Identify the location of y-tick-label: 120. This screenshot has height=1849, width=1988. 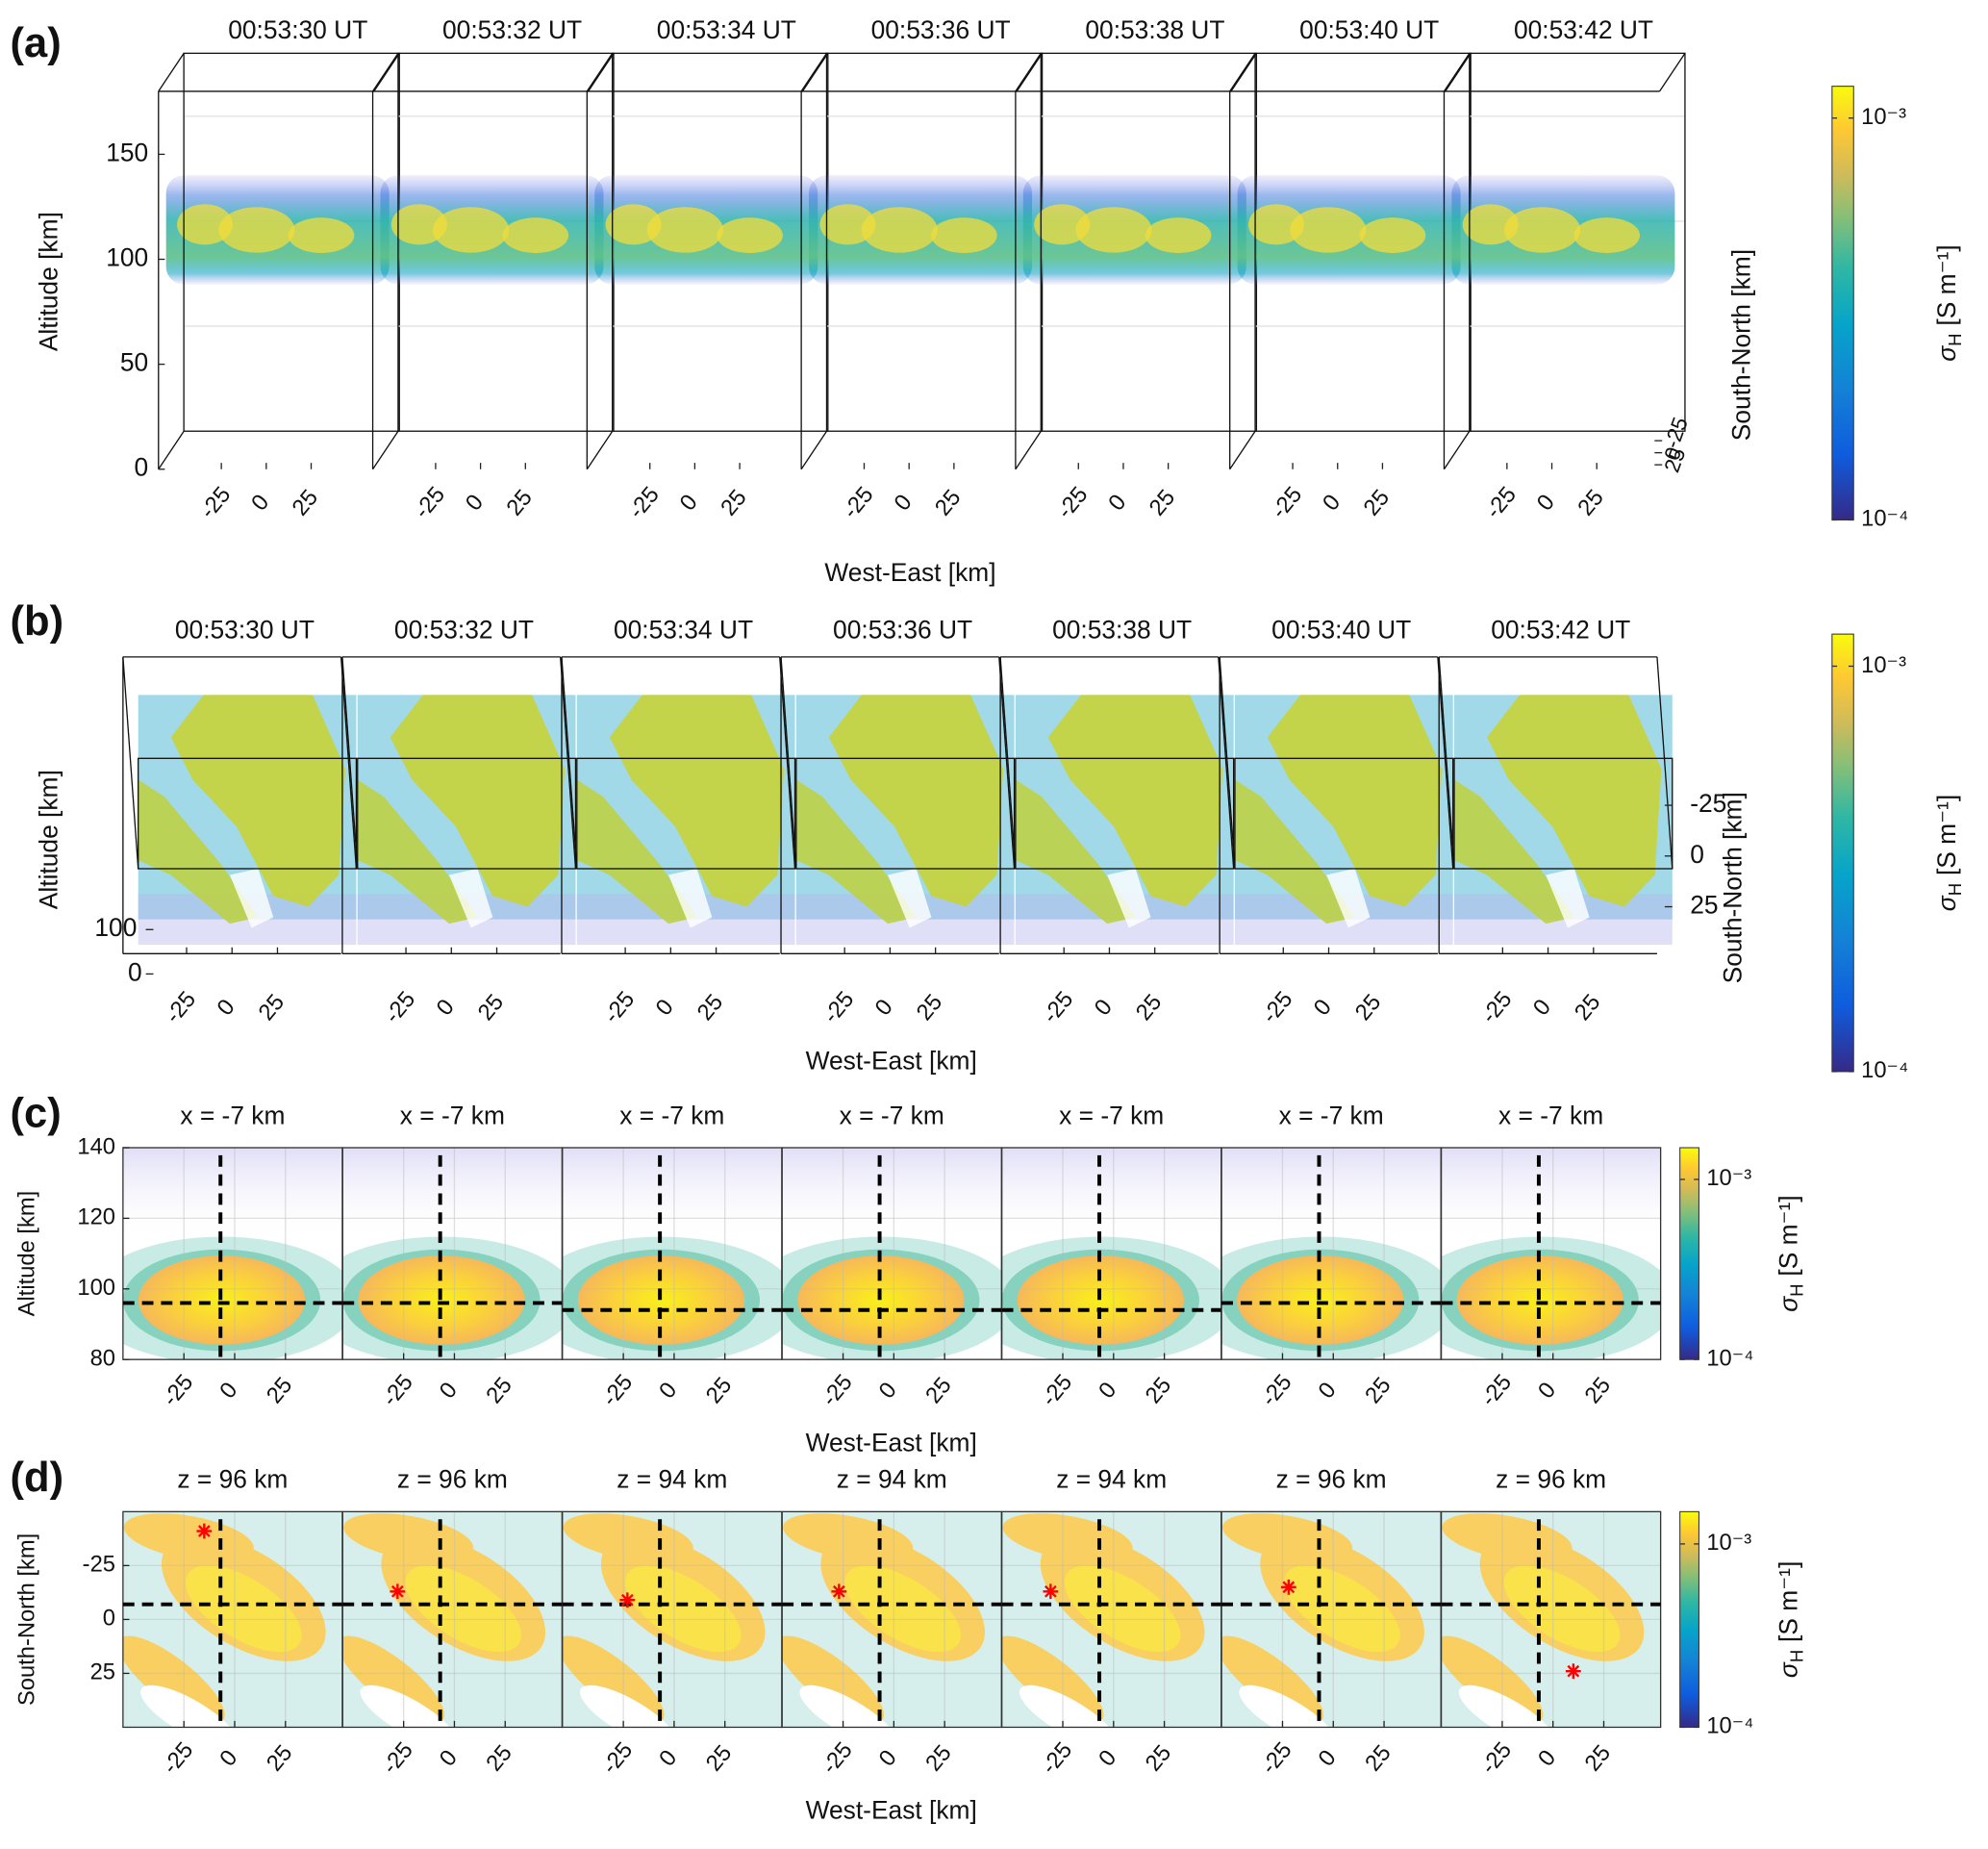
(96, 1217).